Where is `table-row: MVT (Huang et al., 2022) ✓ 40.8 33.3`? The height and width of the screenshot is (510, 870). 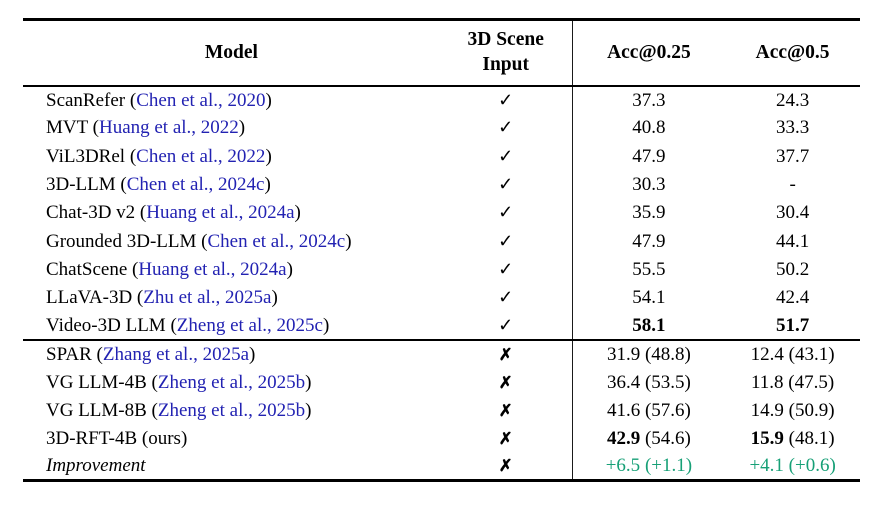
table-row: MVT (Huang et al., 2022) ✓ 40.8 33.3 is located at coordinates (441, 128).